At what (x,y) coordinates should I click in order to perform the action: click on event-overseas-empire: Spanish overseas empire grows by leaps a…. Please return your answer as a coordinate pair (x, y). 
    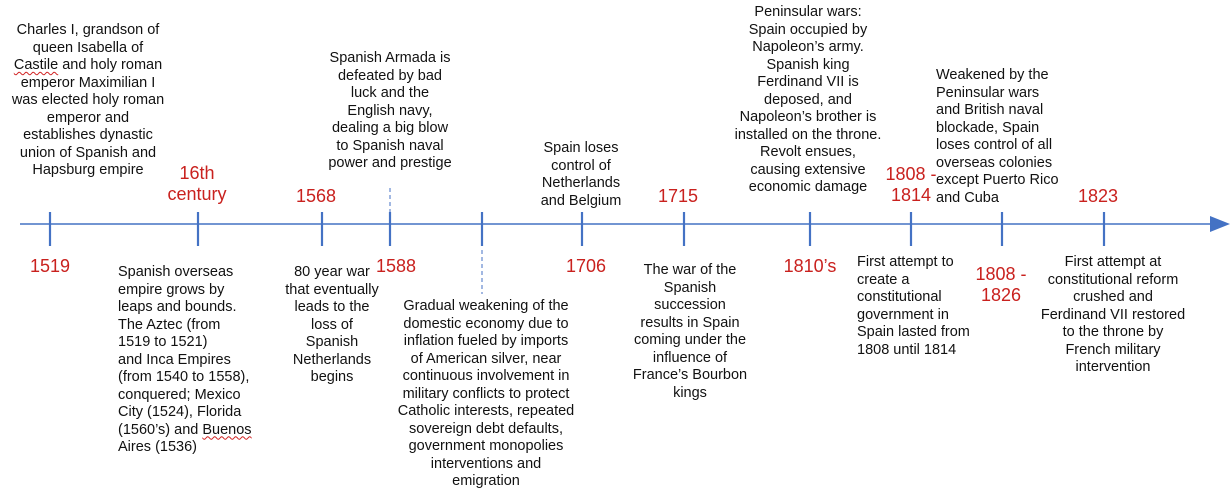
    Looking at the image, I should click on (185, 359).